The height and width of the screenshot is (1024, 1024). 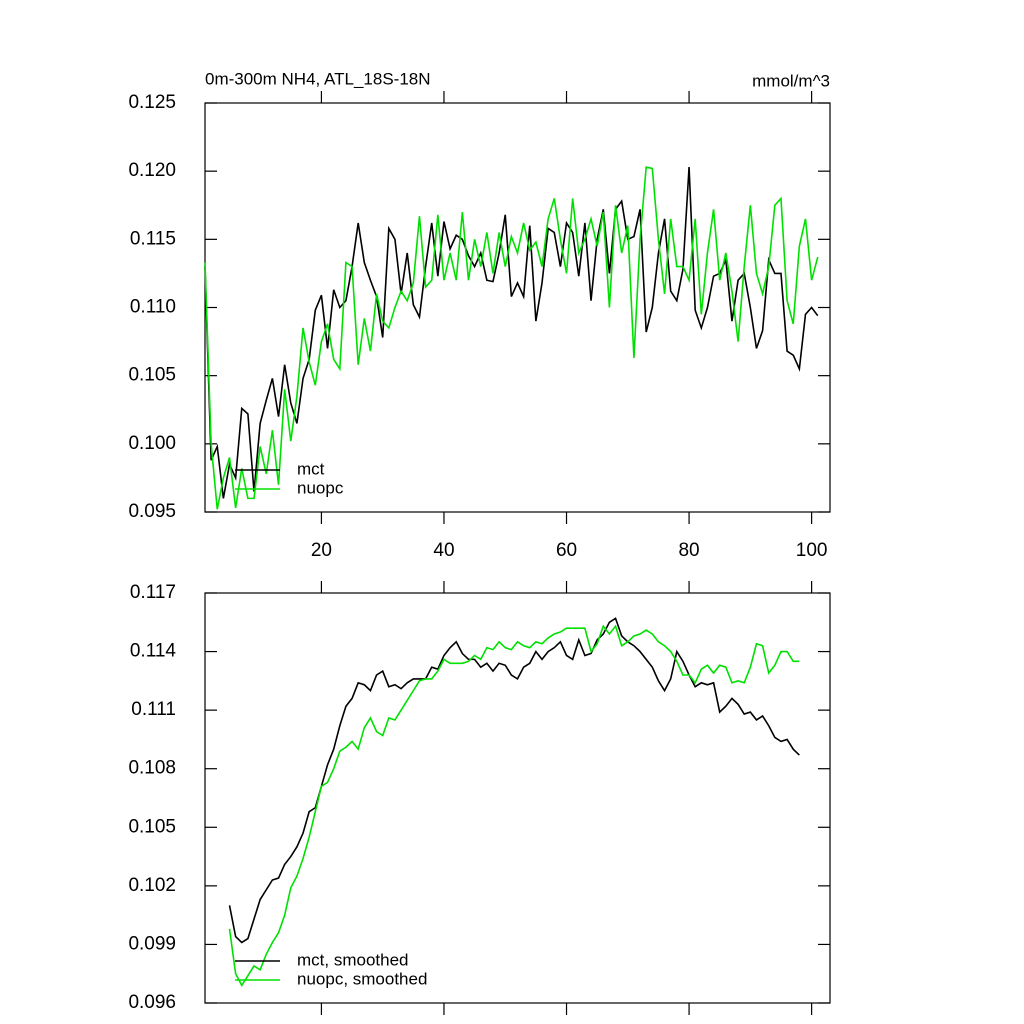 What do you see at coordinates (320, 487) in the screenshot?
I see `legend-label: nuopc` at bounding box center [320, 487].